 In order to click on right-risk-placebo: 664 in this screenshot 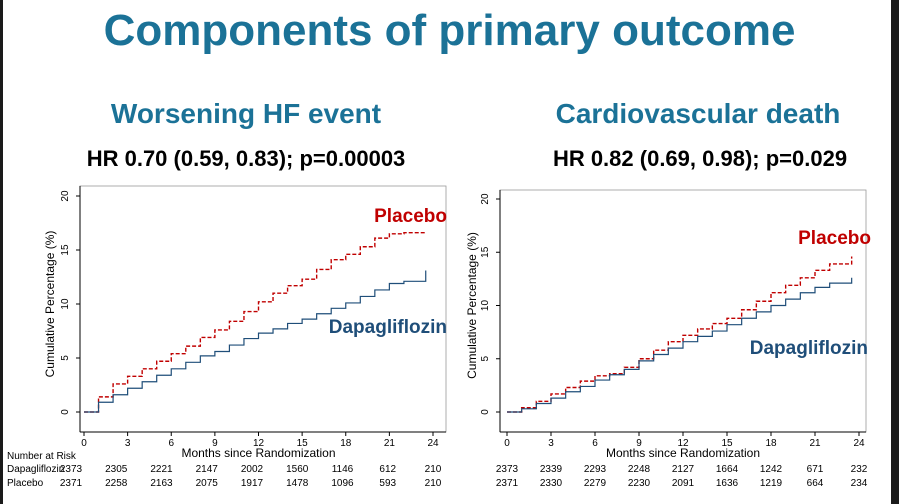, I will do `click(815, 483)`.